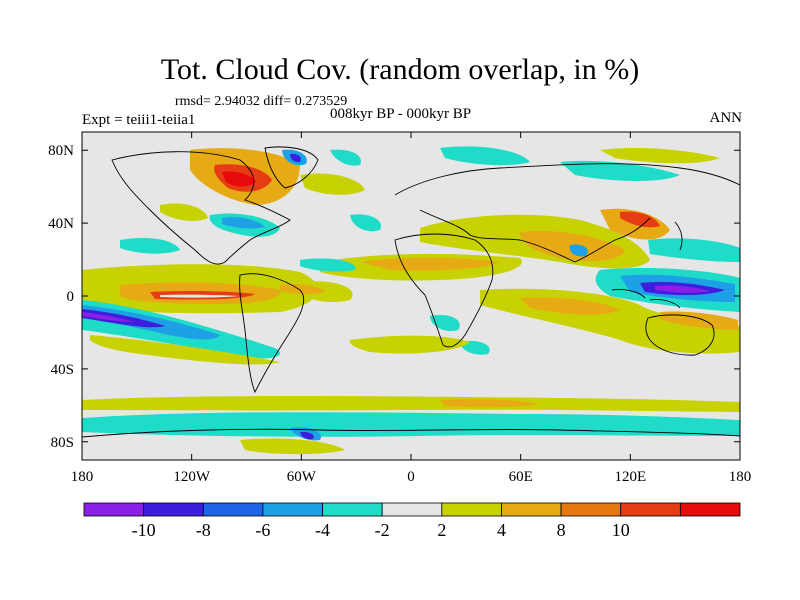  What do you see at coordinates (401, 114) in the screenshot?
I see `period-label: 008kyr BP - 000kyr BP` at bounding box center [401, 114].